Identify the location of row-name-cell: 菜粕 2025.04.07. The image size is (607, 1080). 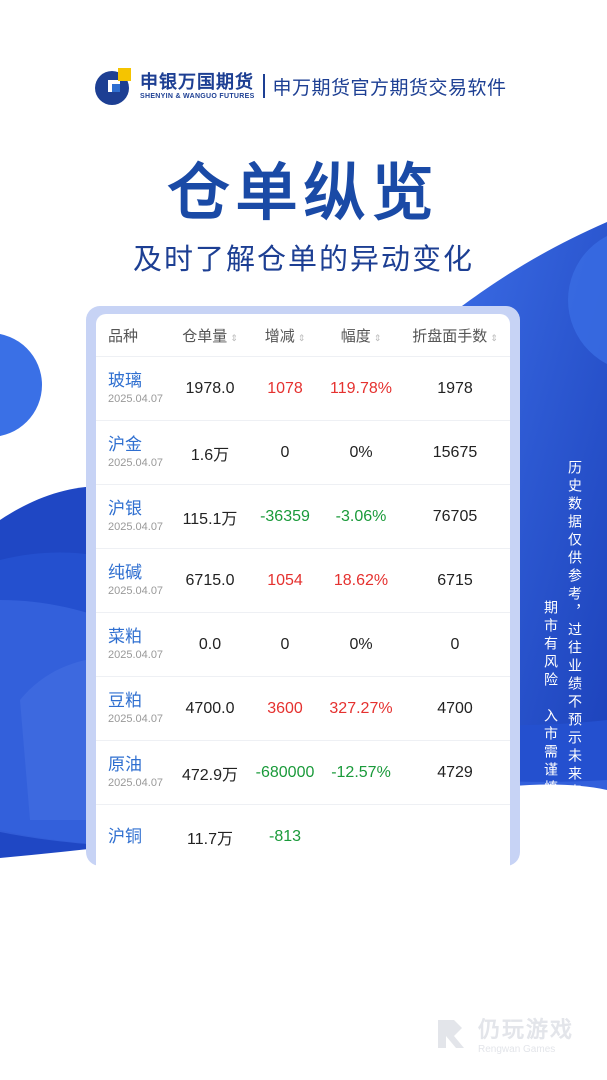
(134, 644).